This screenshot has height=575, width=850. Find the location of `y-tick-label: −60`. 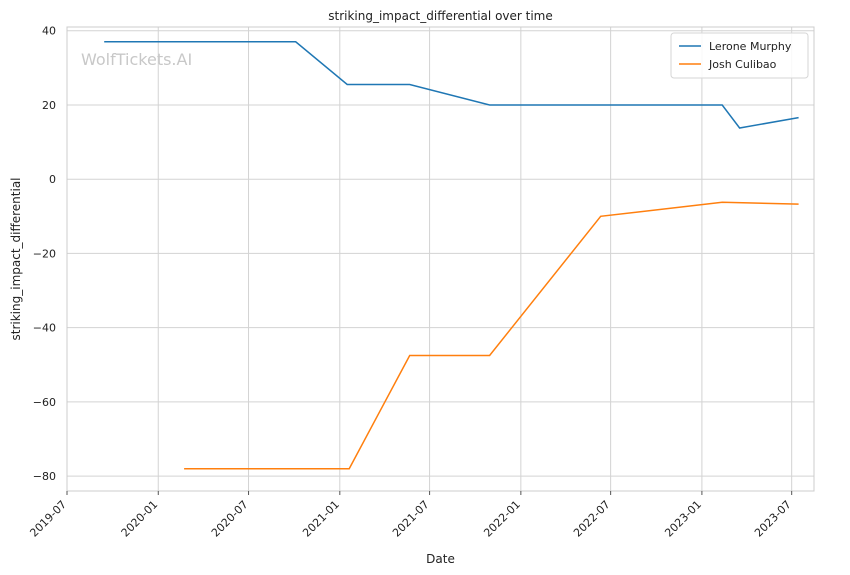

y-tick-label: −60 is located at coordinates (44, 402).